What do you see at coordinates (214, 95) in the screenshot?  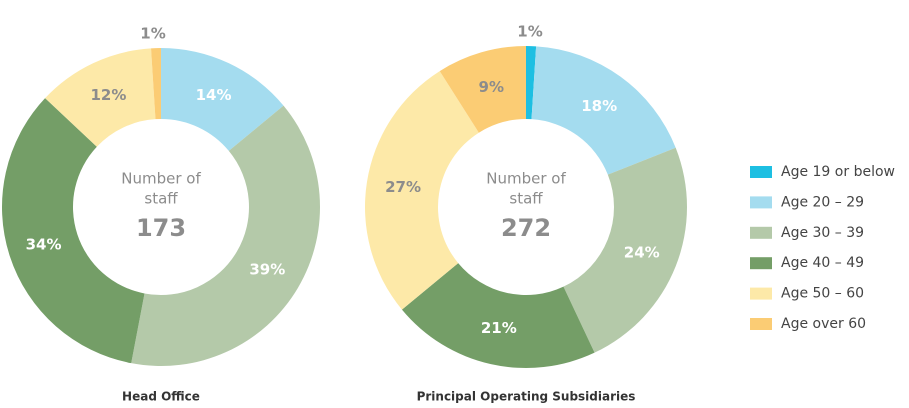 I see `value-label: 14%` at bounding box center [214, 95].